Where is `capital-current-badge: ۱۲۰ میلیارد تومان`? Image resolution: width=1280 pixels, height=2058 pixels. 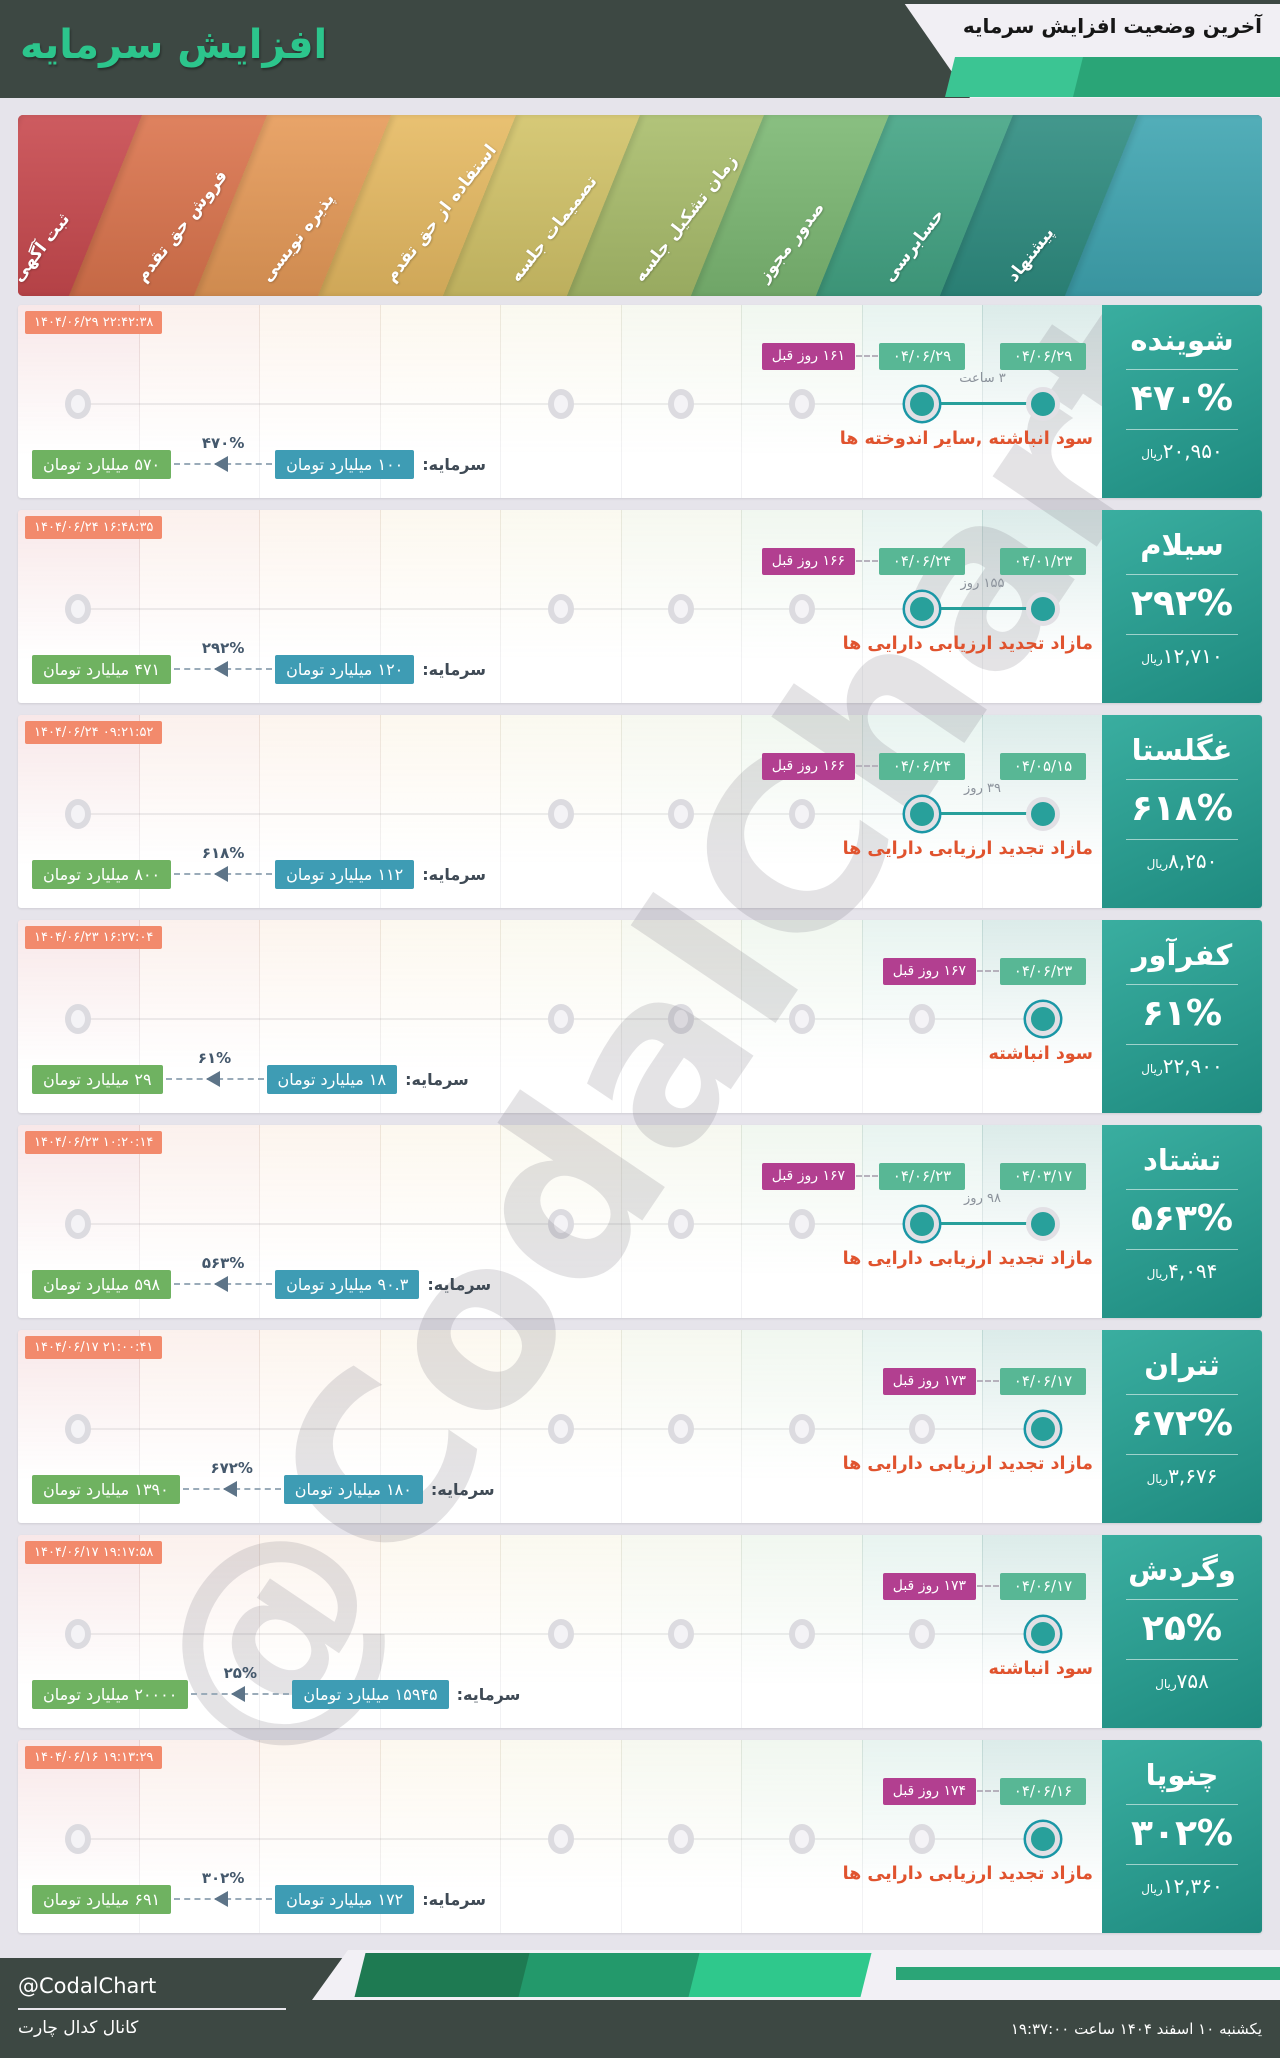 capital-current-badge: ۱۲۰ میلیارد تومان is located at coordinates (345, 669).